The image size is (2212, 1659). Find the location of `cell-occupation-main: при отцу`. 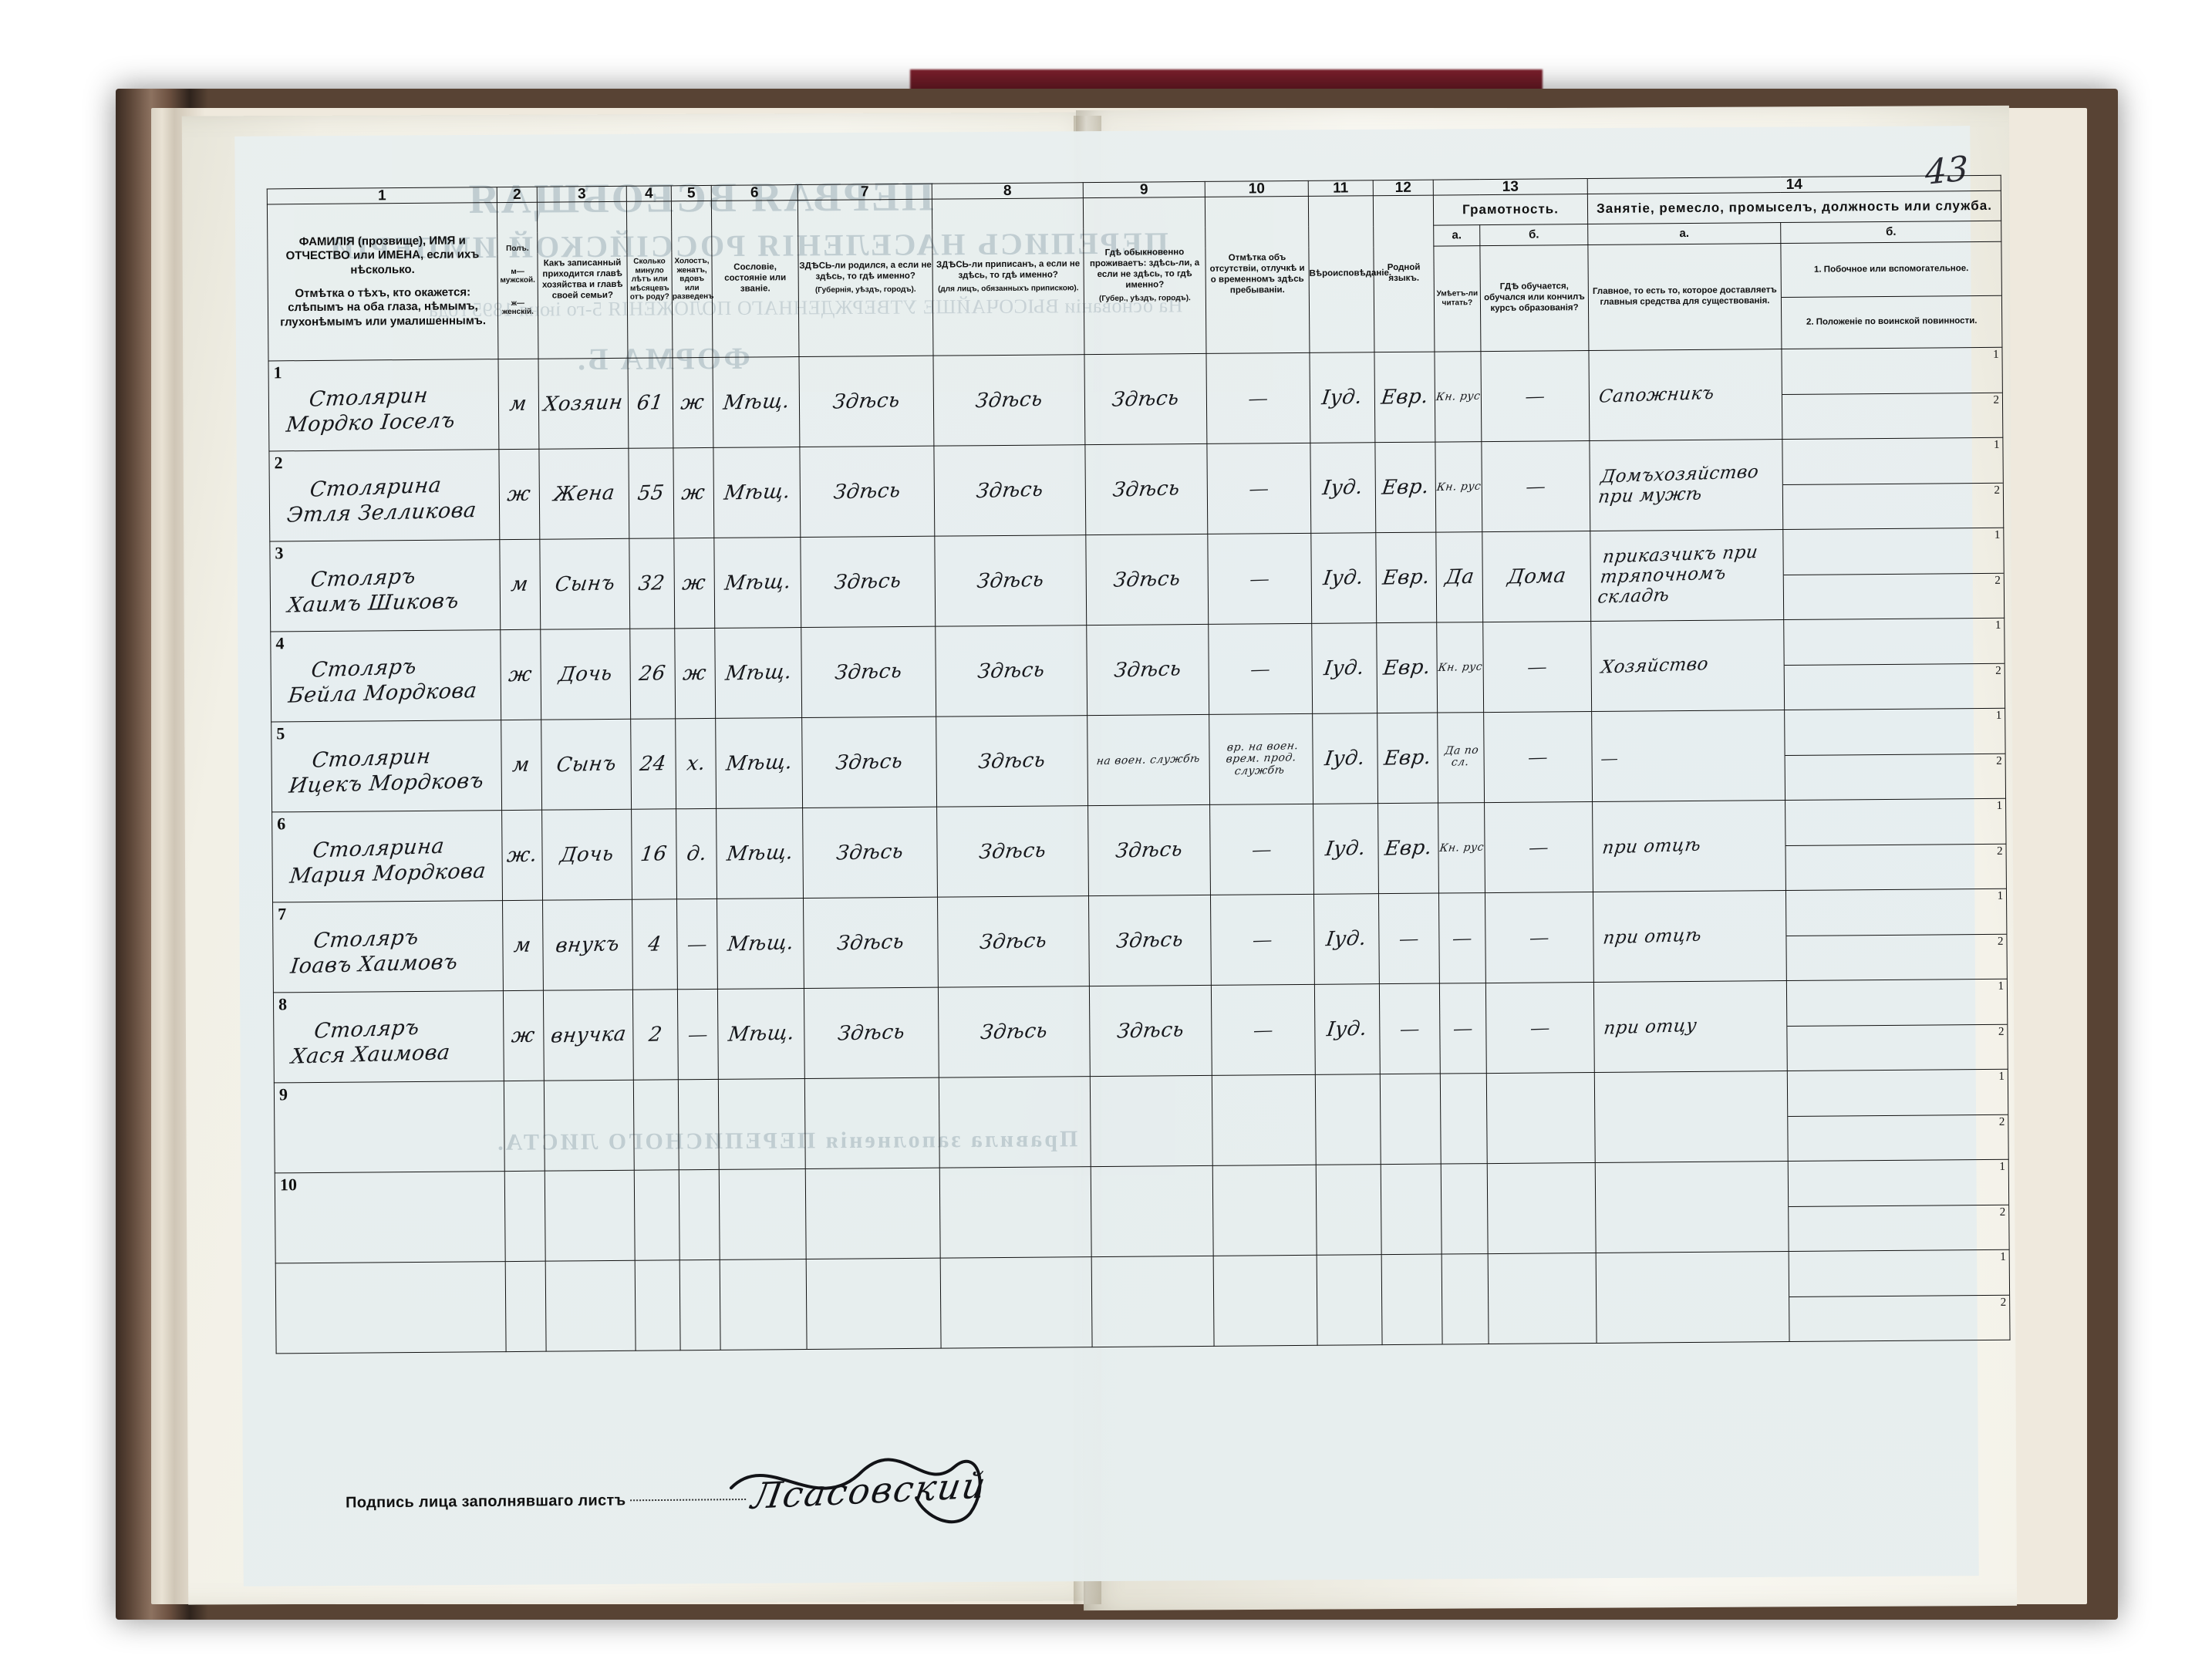

cell-occupation-main: при отцу is located at coordinates (1690, 1026).